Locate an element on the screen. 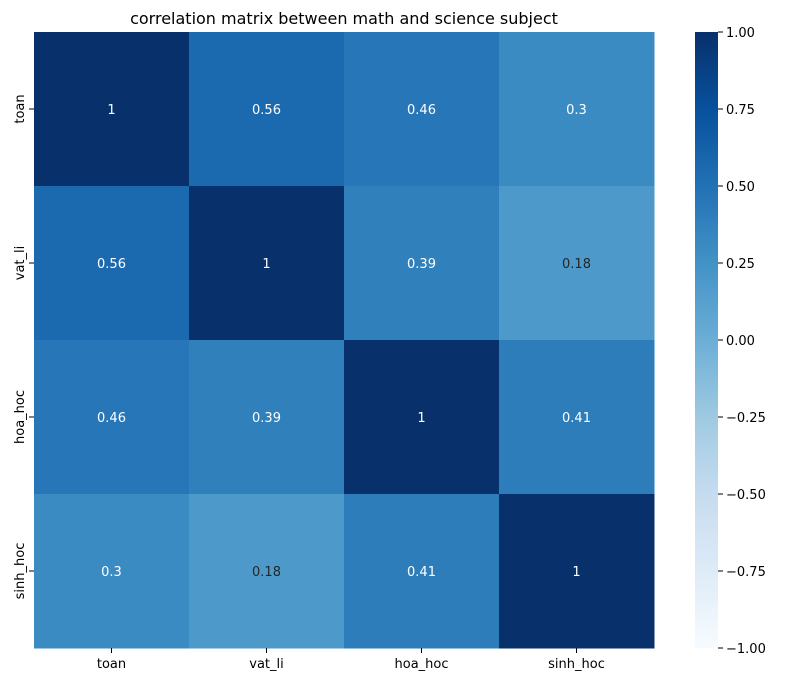 Image resolution: width=785 pixels, height=682 pixels. heatmap-cell-r1-c0 is located at coordinates (112, 263).